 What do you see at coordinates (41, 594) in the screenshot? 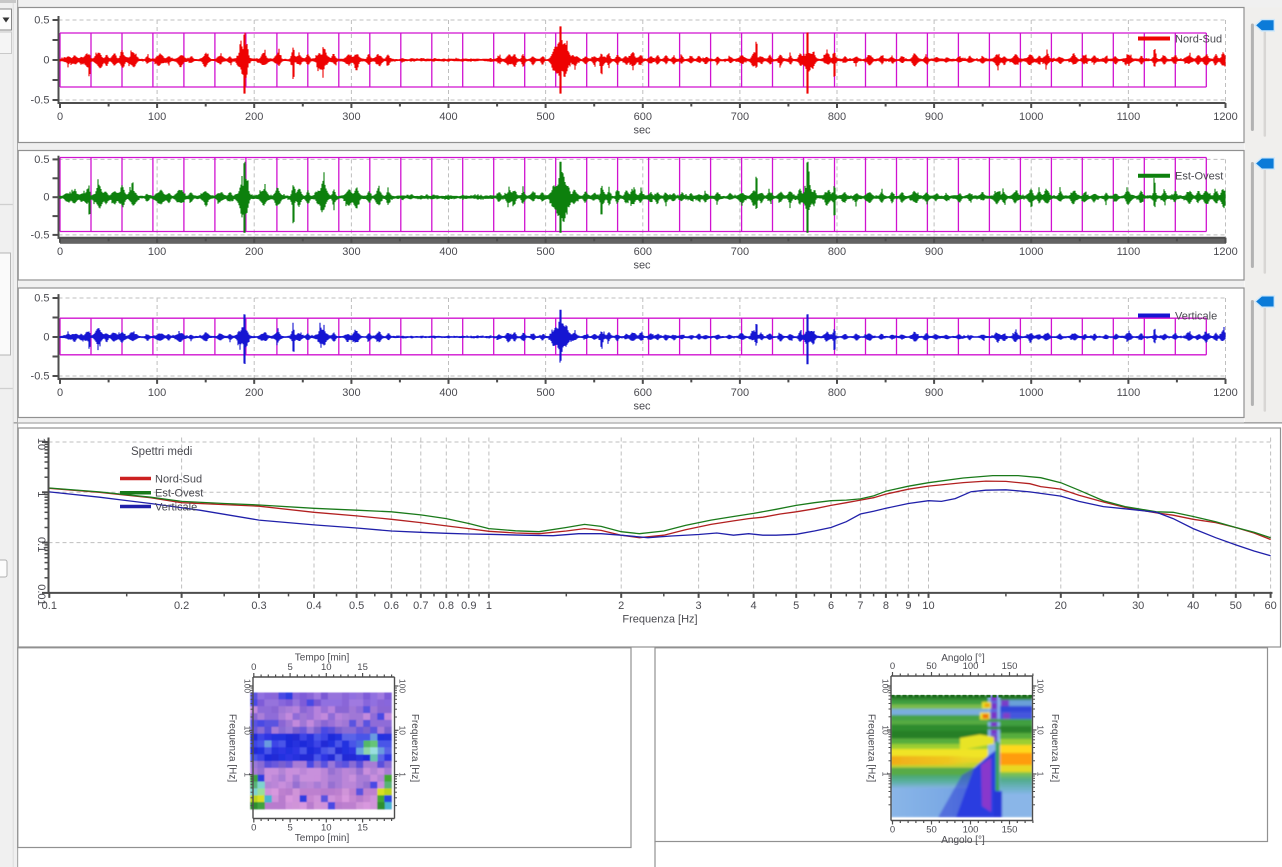
I see `svg-text: 0.01` at bounding box center [41, 594].